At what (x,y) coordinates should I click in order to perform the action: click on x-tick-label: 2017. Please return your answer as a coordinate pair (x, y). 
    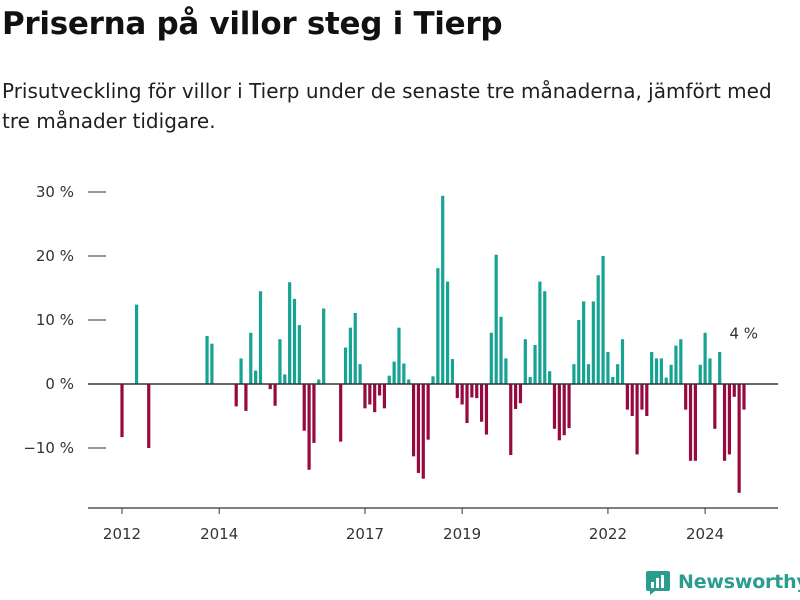
    Looking at the image, I should click on (365, 534).